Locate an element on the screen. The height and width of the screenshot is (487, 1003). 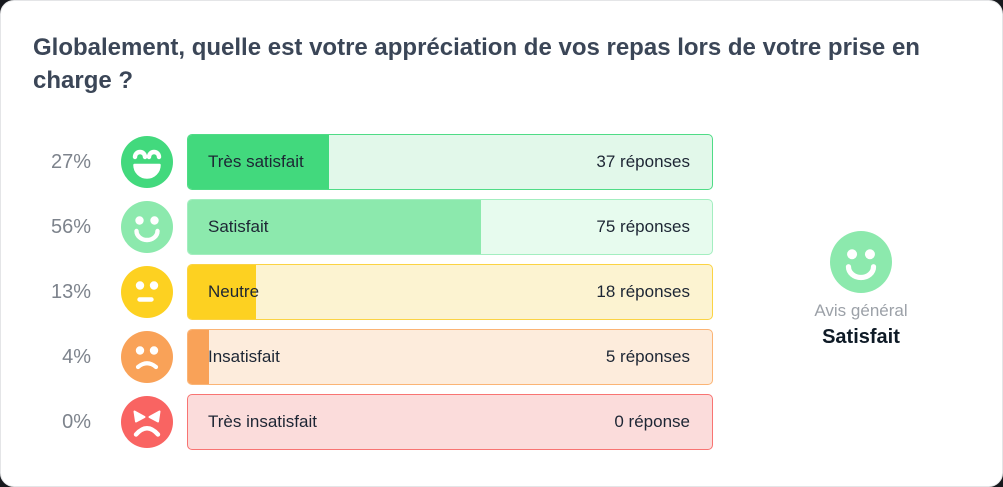
overall-smiling-face-icon is located at coordinates (861, 262).